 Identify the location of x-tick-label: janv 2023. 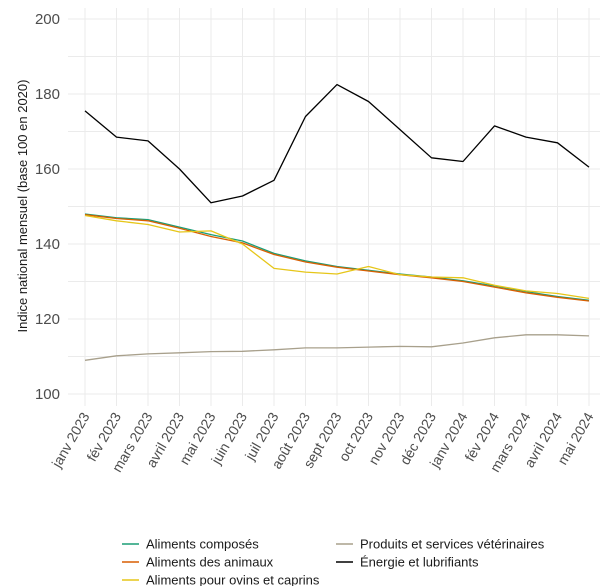
(70, 440).